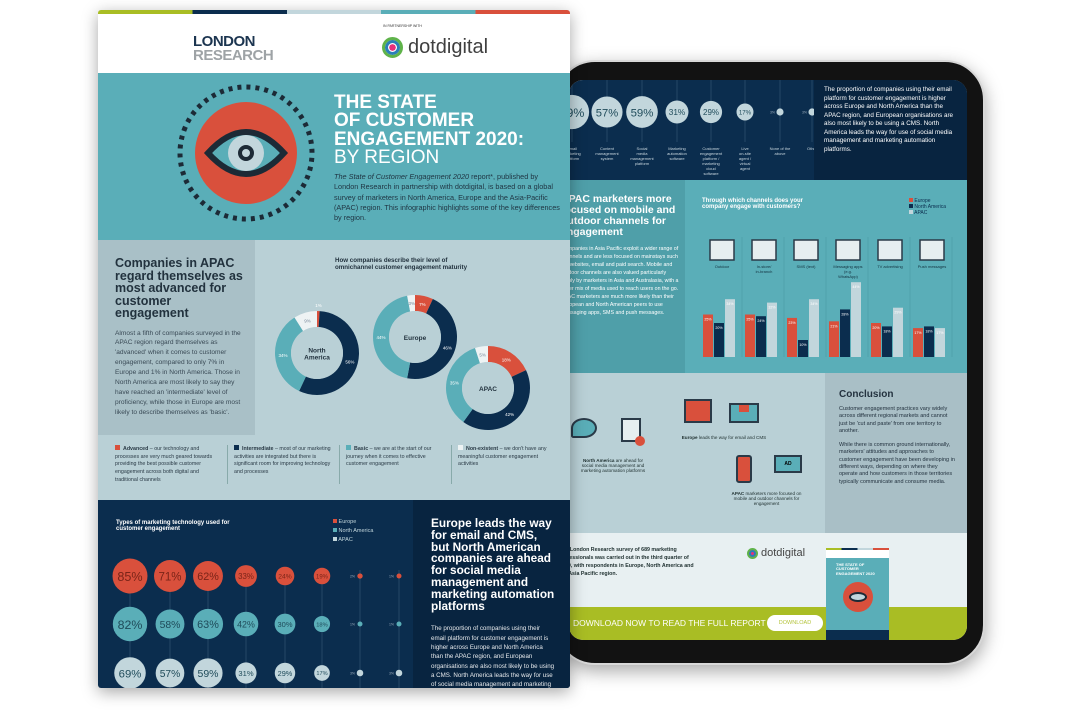 The width and height of the screenshot is (1080, 724). I want to click on bubble-value-label: 42%, so click(246, 624).